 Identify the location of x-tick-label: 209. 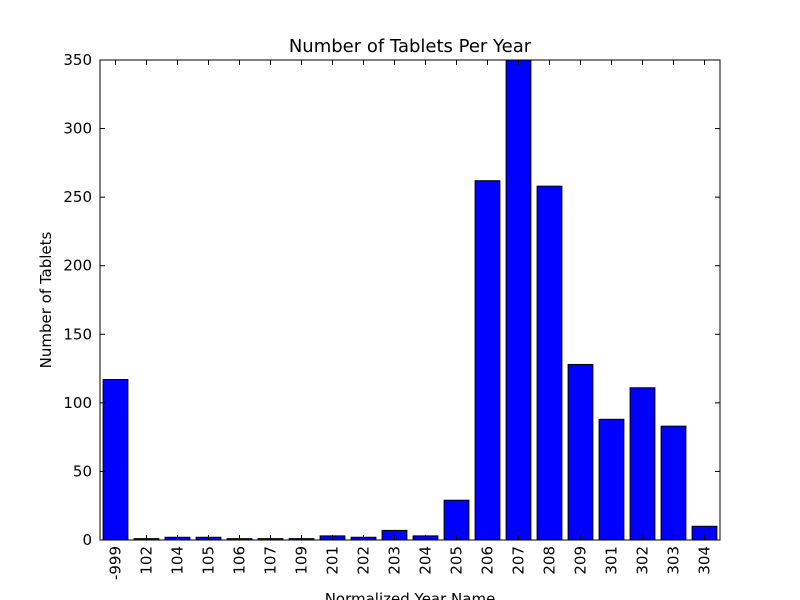
(581, 560).